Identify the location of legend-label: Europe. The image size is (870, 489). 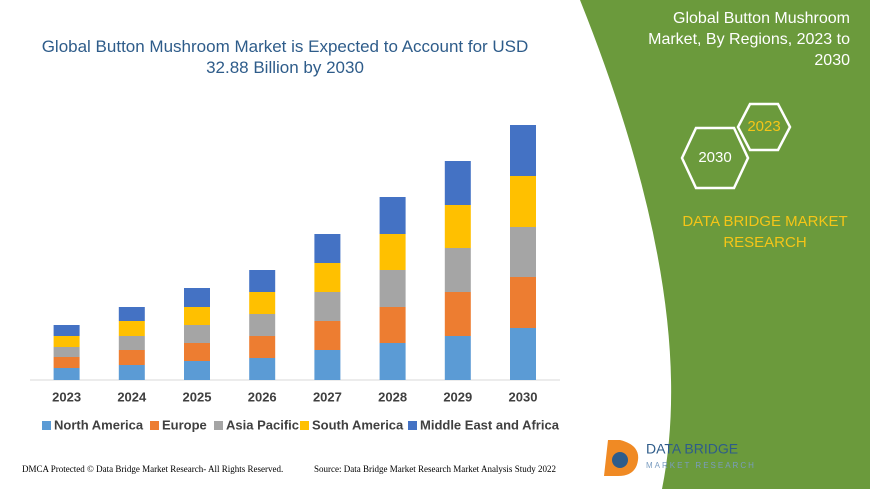
(184, 424).